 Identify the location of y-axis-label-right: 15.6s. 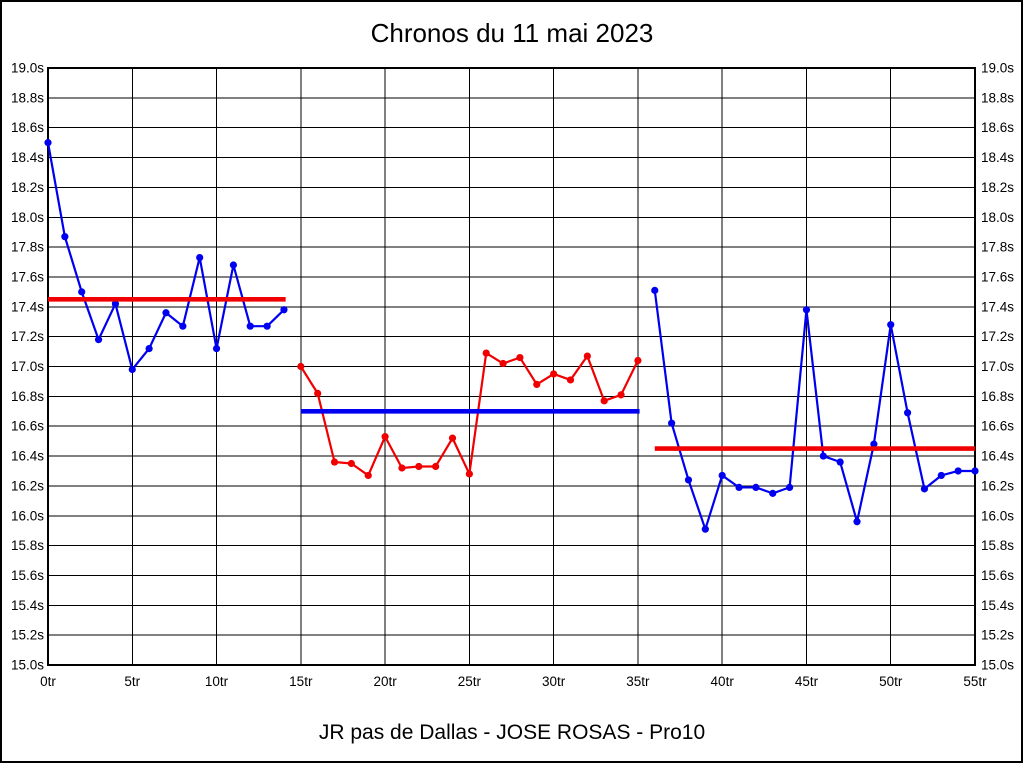
(997, 575).